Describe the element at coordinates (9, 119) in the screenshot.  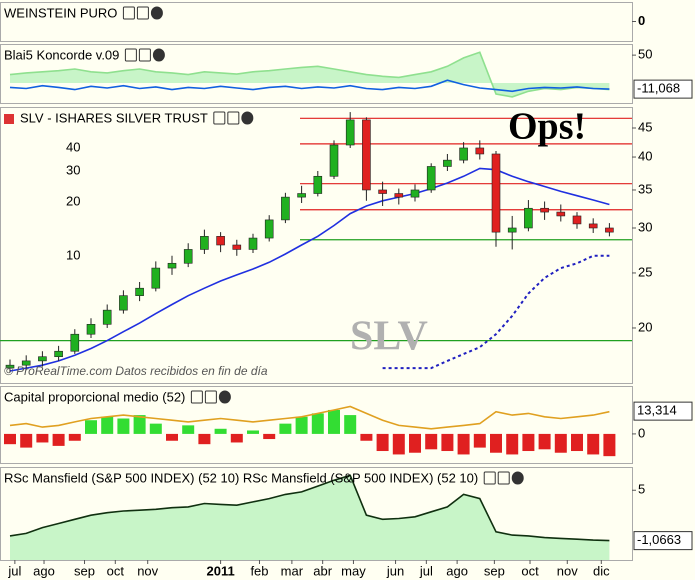
I see `title-icon` at that location.